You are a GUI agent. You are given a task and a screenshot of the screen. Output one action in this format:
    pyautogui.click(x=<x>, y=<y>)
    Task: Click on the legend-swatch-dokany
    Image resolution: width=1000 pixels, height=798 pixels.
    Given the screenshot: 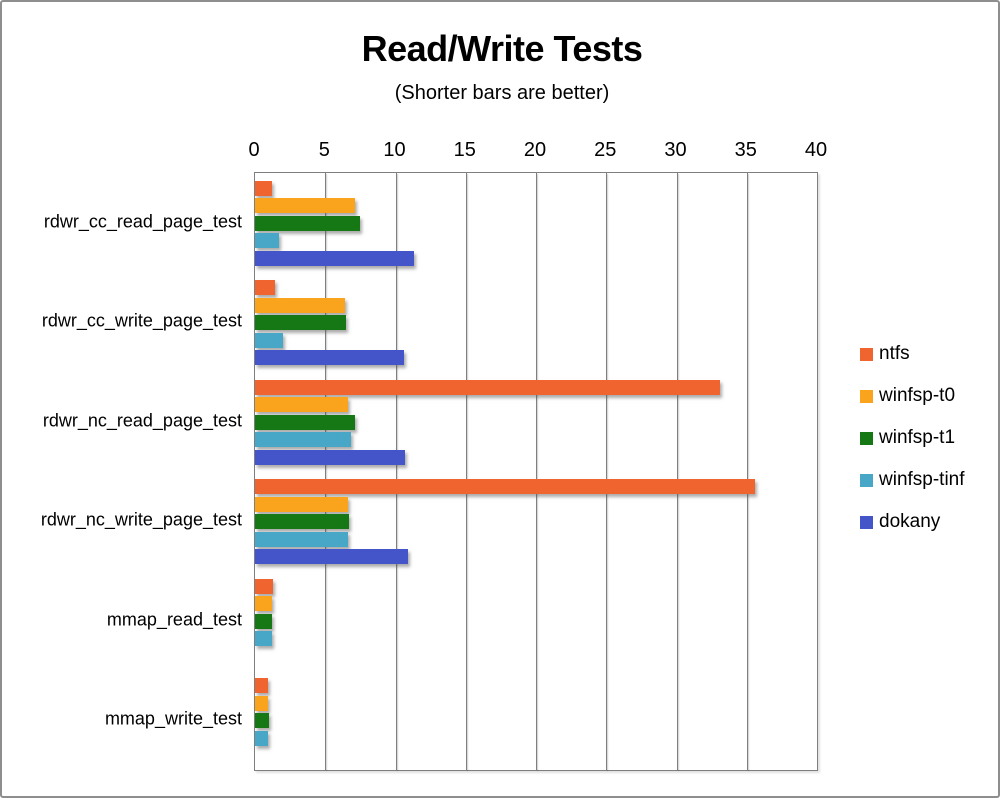 What is the action you would take?
    pyautogui.click(x=866, y=522)
    